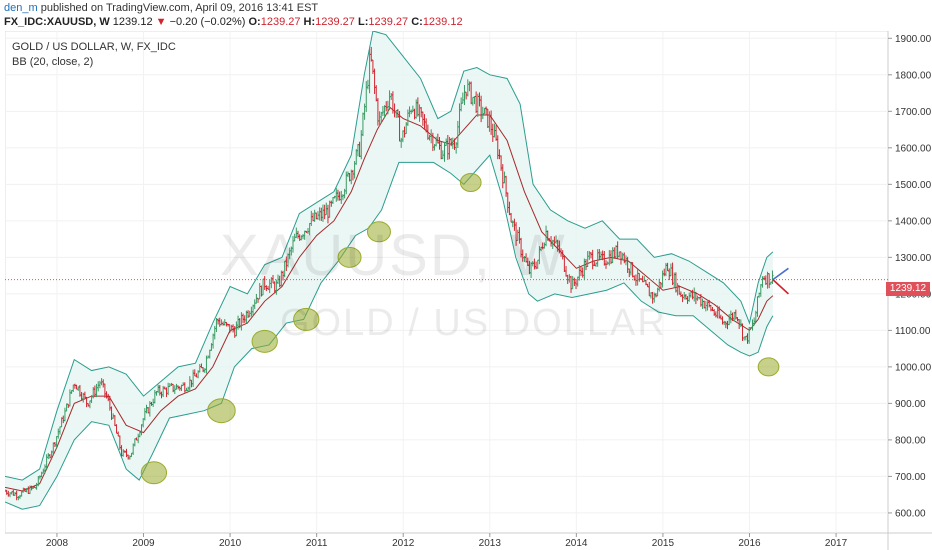 This screenshot has width=932, height=550. Describe the element at coordinates (132, 22) in the screenshot. I see `last-price: 1239.12` at that location.